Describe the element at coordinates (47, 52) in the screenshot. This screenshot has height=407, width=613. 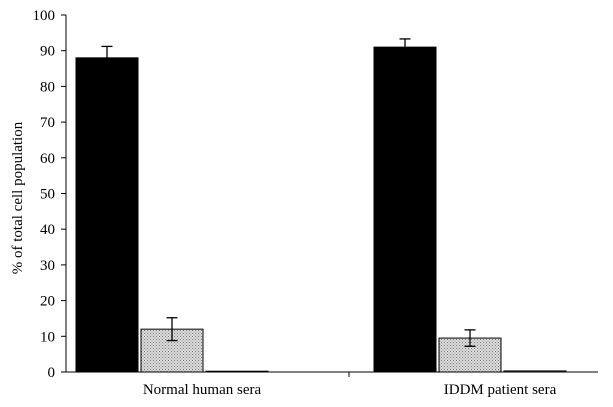
I see `y-tick-label-90: 90` at that location.